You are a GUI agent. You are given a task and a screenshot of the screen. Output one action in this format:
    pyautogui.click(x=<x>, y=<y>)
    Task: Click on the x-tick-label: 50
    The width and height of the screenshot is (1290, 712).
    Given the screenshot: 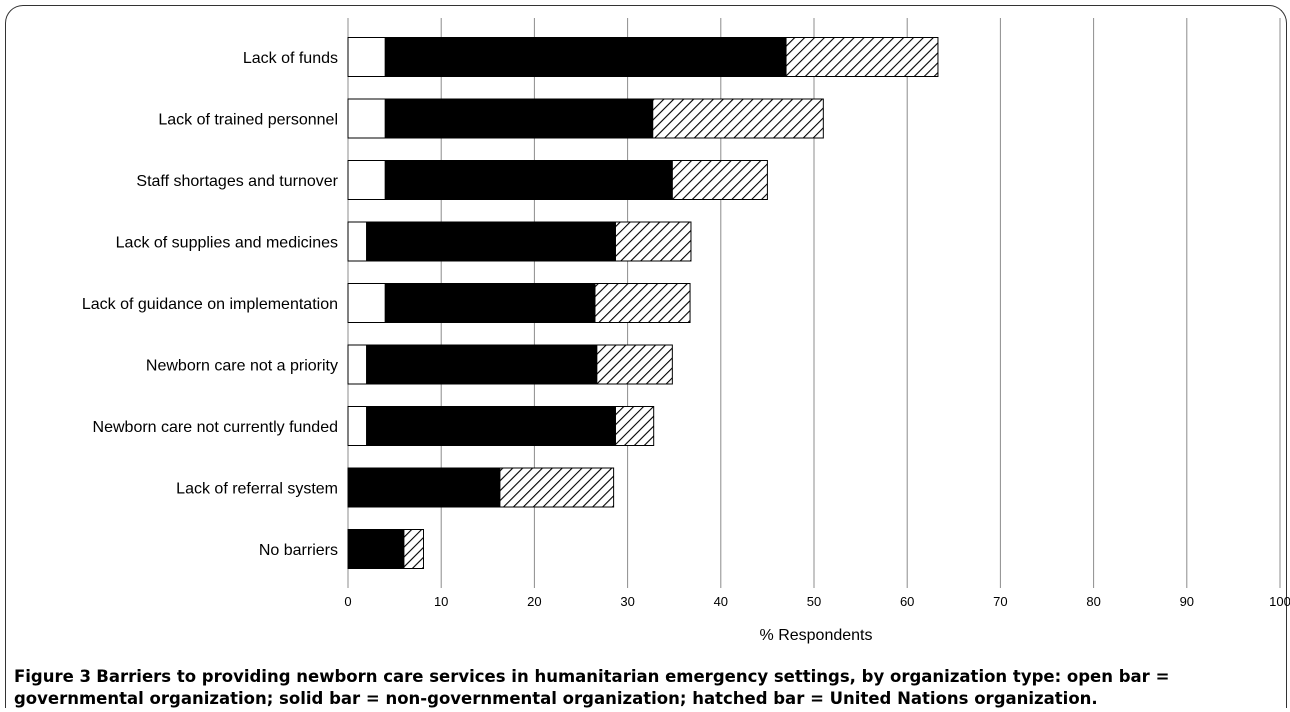 What is the action you would take?
    pyautogui.click(x=814, y=601)
    